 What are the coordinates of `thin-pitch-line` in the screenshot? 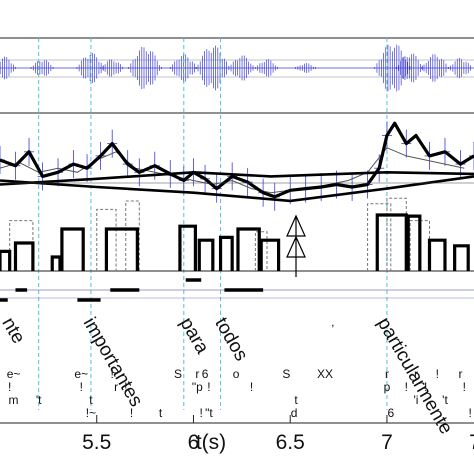 It's located at (232, 170).